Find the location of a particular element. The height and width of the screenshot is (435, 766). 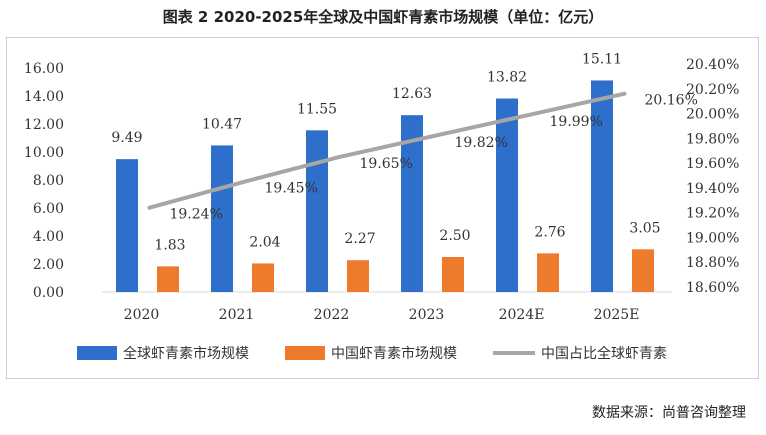

bar-global-label: 12.63 is located at coordinates (412, 94).